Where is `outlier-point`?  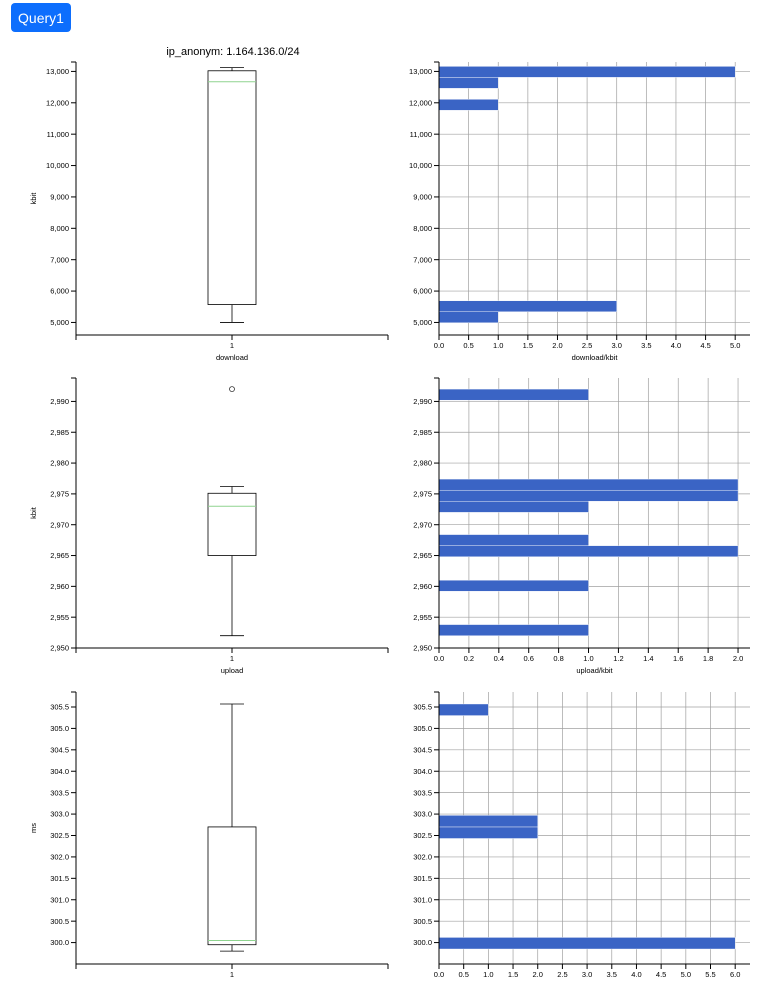 outlier-point is located at coordinates (232, 389).